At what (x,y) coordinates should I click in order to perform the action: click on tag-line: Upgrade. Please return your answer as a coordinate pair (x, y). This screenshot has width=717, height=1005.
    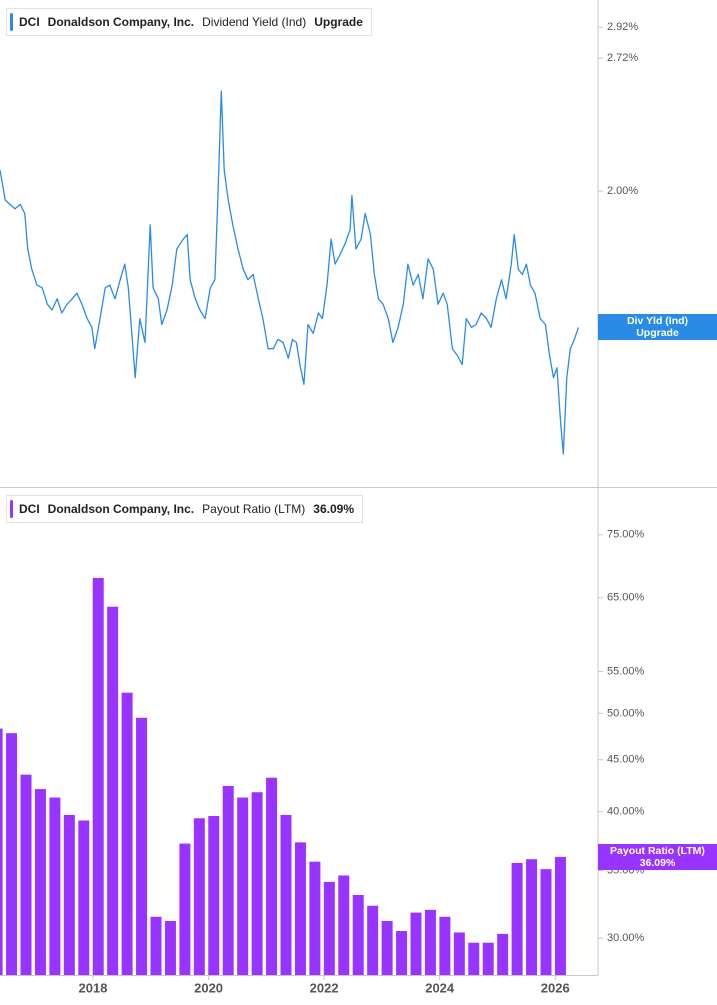
    Looking at the image, I should click on (657, 333).